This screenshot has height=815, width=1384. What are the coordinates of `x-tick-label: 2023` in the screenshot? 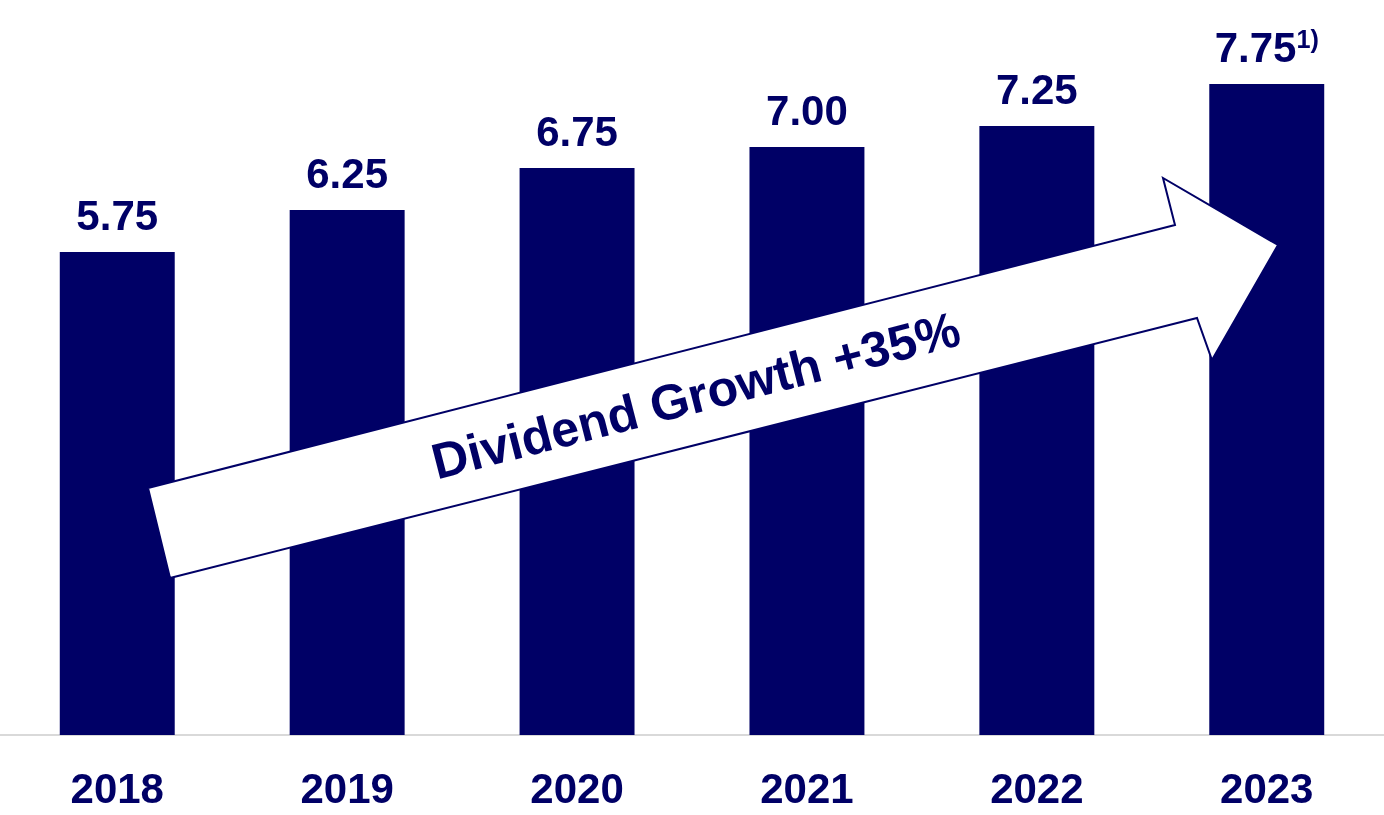 It's located at (1267, 788).